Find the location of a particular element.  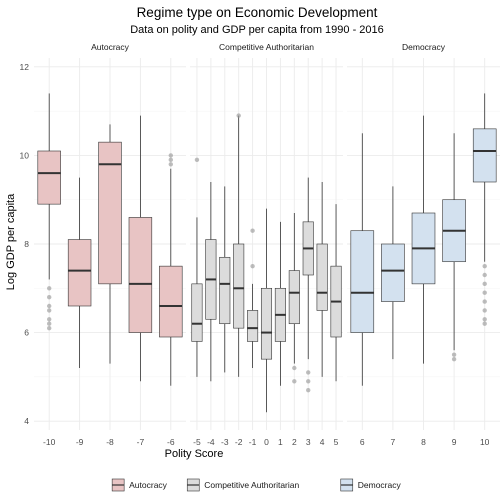

facet-strip-label: Autocracy is located at coordinates (110, 47).